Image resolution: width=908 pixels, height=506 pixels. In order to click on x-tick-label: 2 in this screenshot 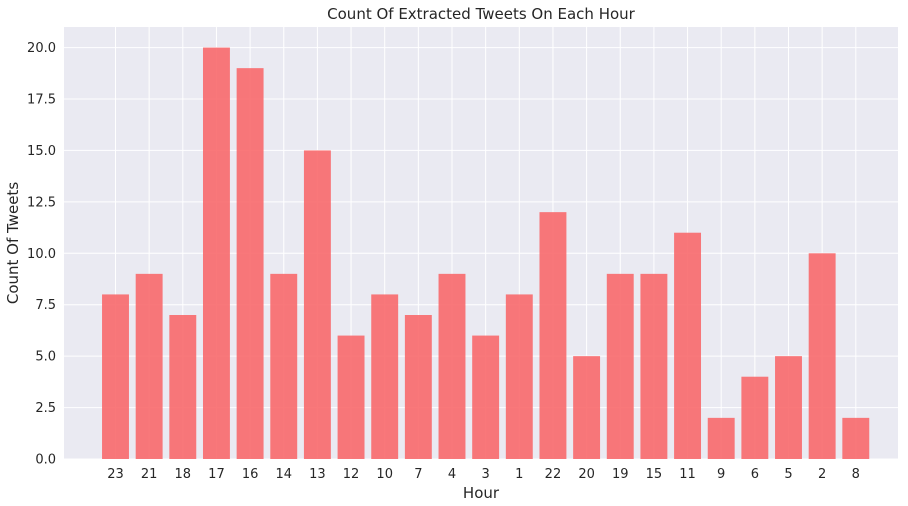, I will do `click(822, 474)`.